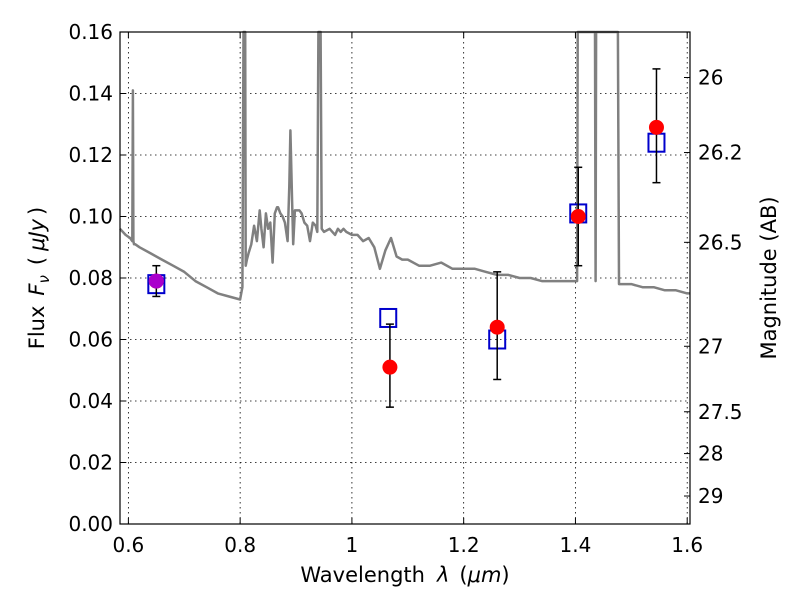  Describe the element at coordinates (710, 454) in the screenshot. I see `magnitude-tick-label: 28` at that location.